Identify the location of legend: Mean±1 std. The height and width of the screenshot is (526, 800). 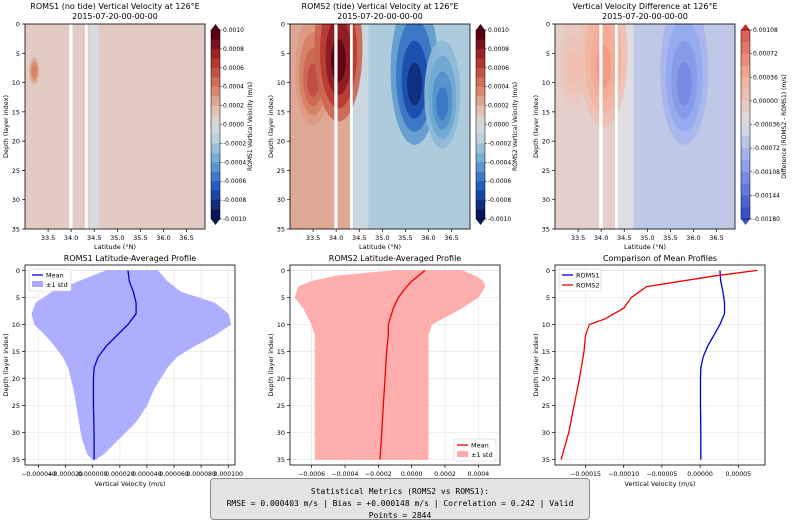
(475, 450).